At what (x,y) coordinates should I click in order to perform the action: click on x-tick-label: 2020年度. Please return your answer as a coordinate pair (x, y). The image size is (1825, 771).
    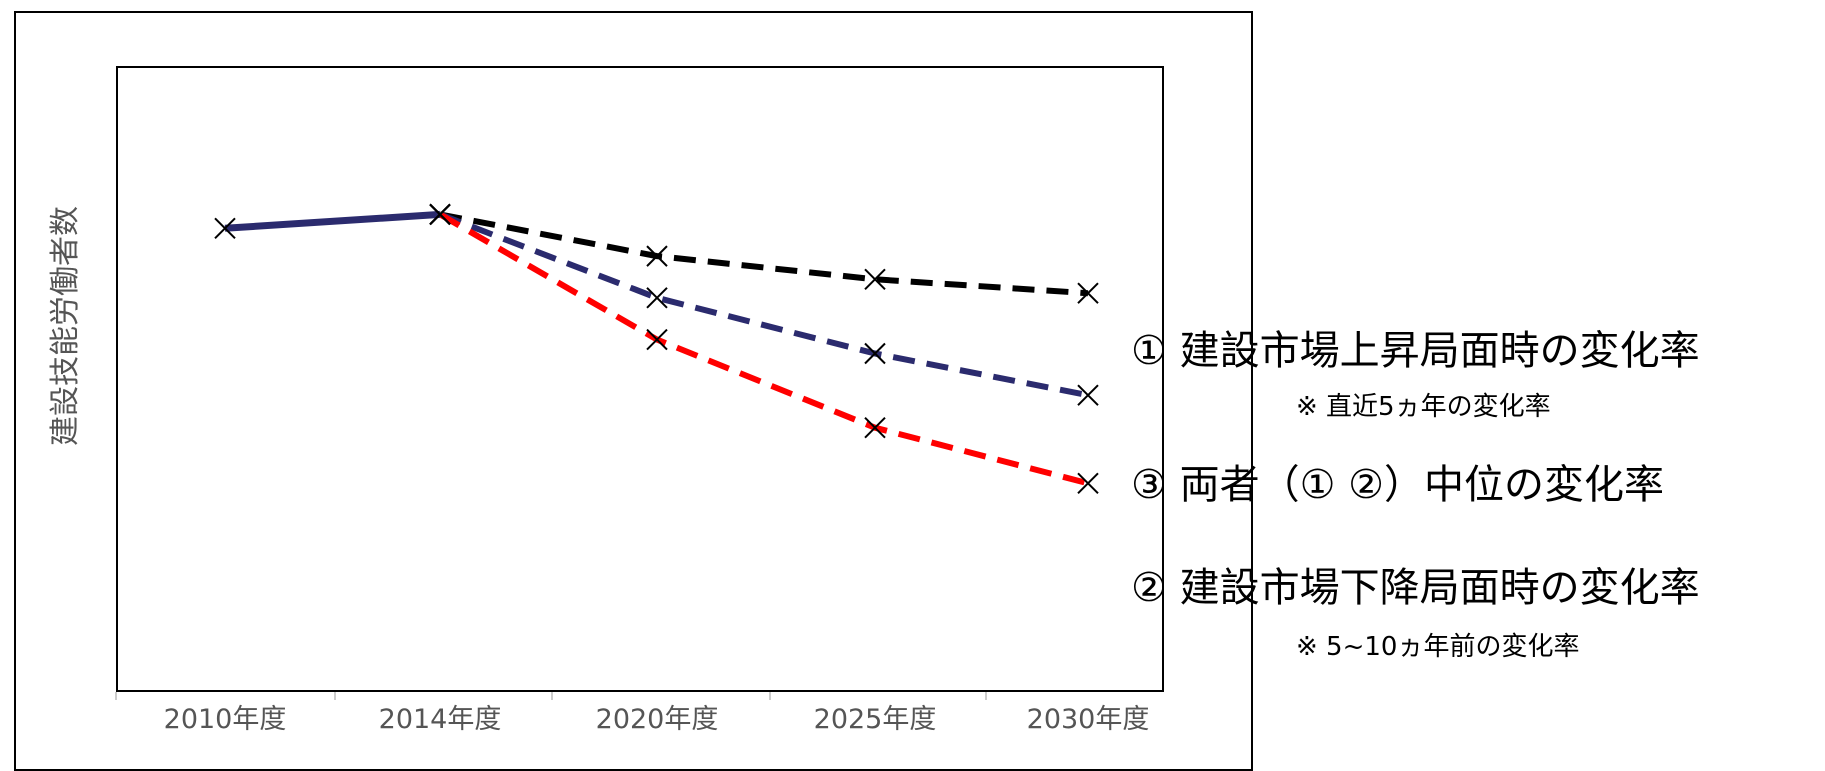
    Looking at the image, I should click on (657, 719).